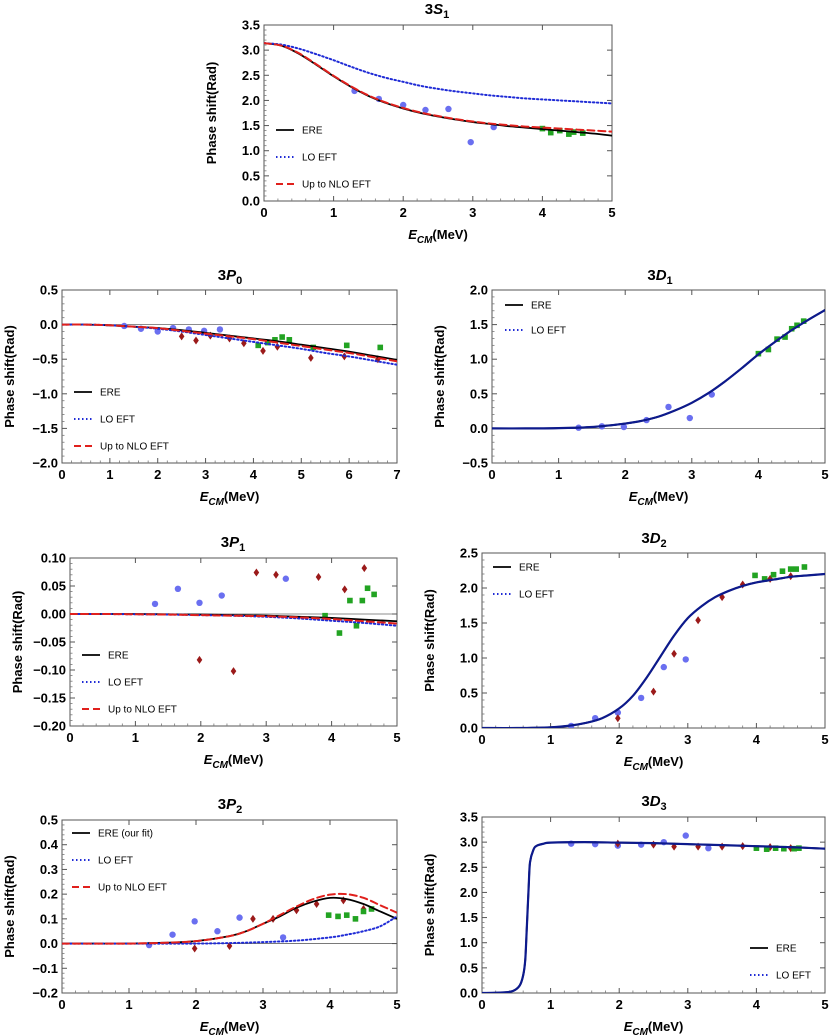  What do you see at coordinates (230, 277) in the screenshot?
I see `chart-title: 3P0` at bounding box center [230, 277].